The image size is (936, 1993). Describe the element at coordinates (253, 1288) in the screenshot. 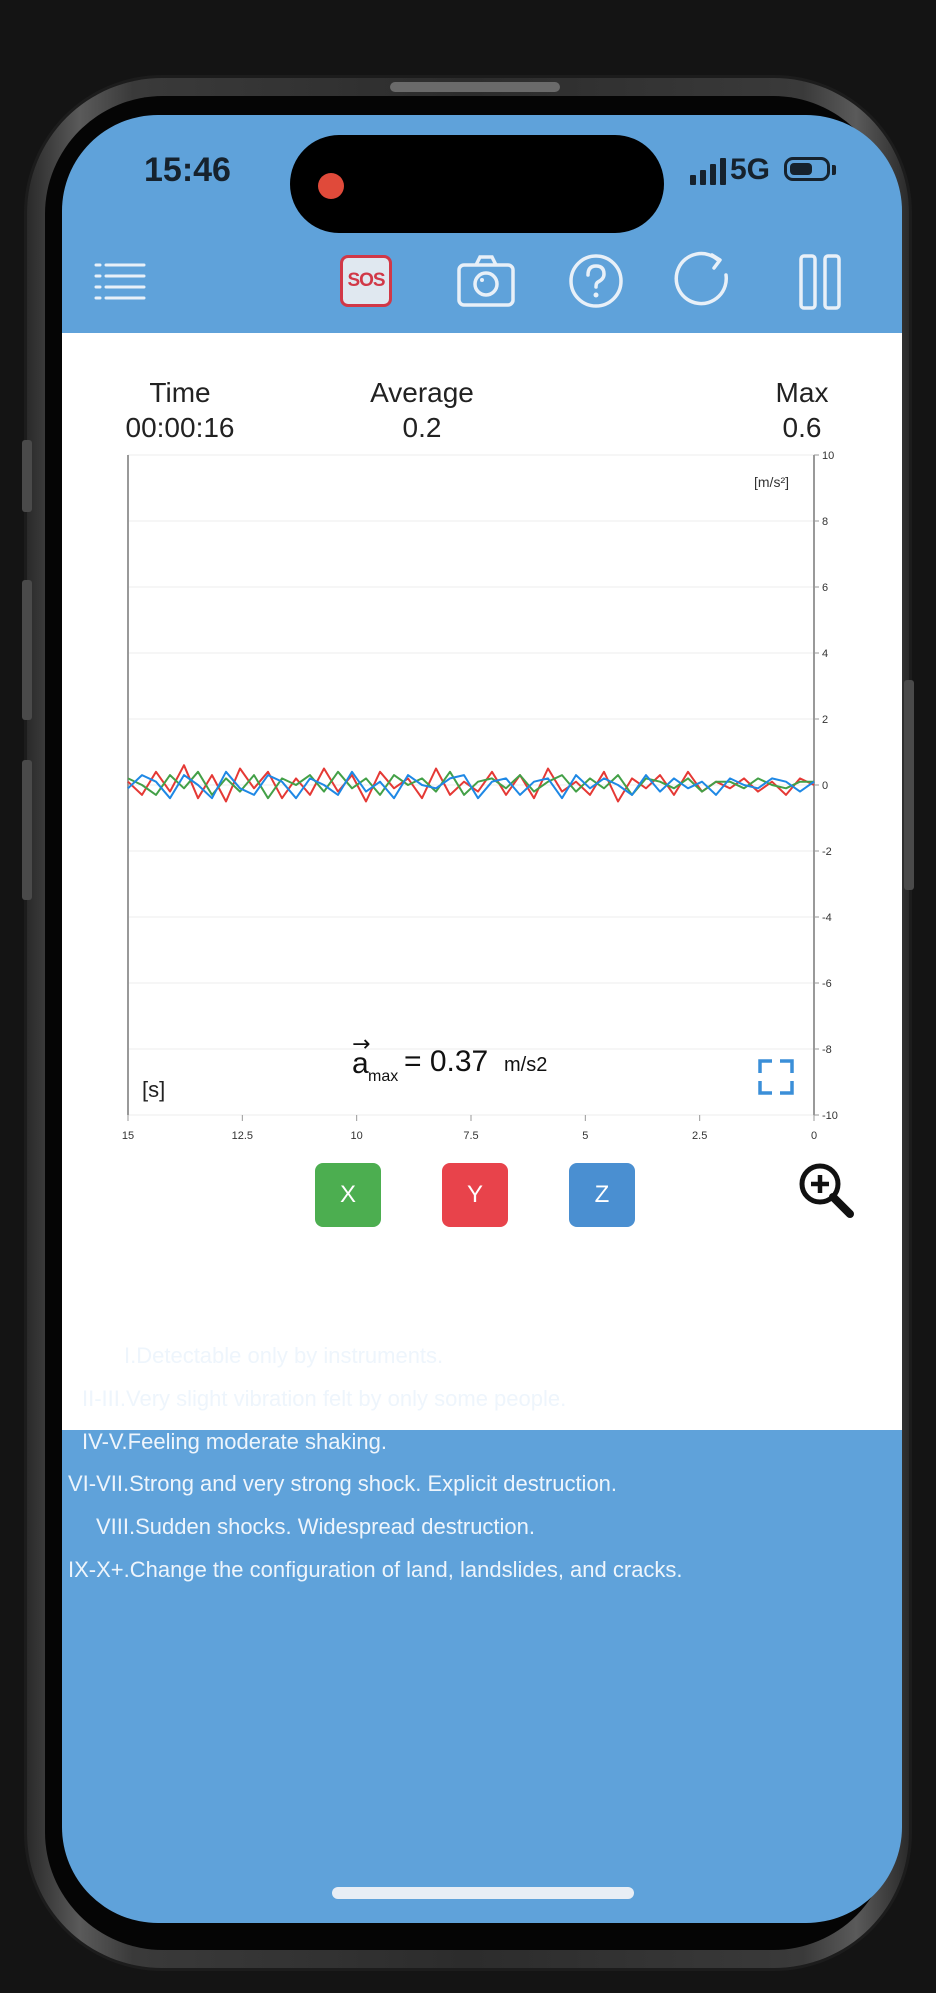

I see `intensity-title: Instrumental Intensity scale` at that location.